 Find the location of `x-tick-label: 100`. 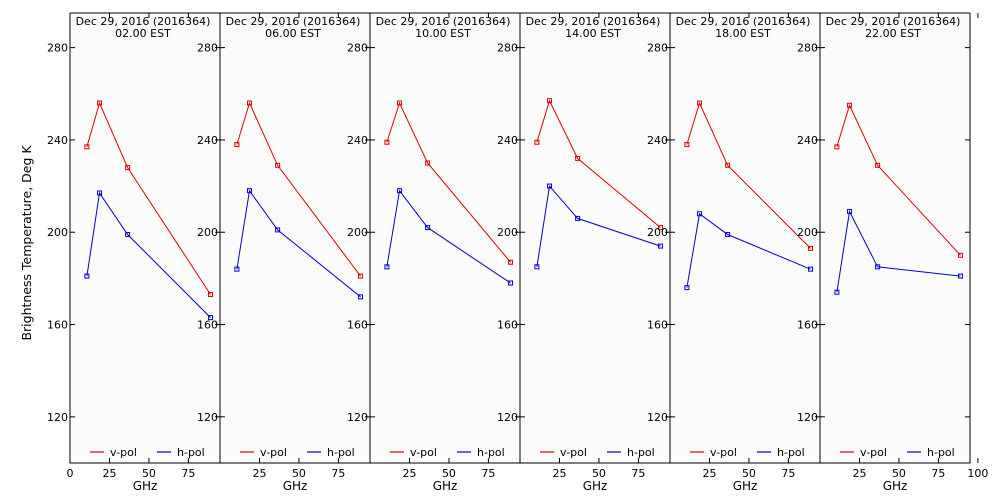

x-tick-label: 100 is located at coordinates (977, 473).